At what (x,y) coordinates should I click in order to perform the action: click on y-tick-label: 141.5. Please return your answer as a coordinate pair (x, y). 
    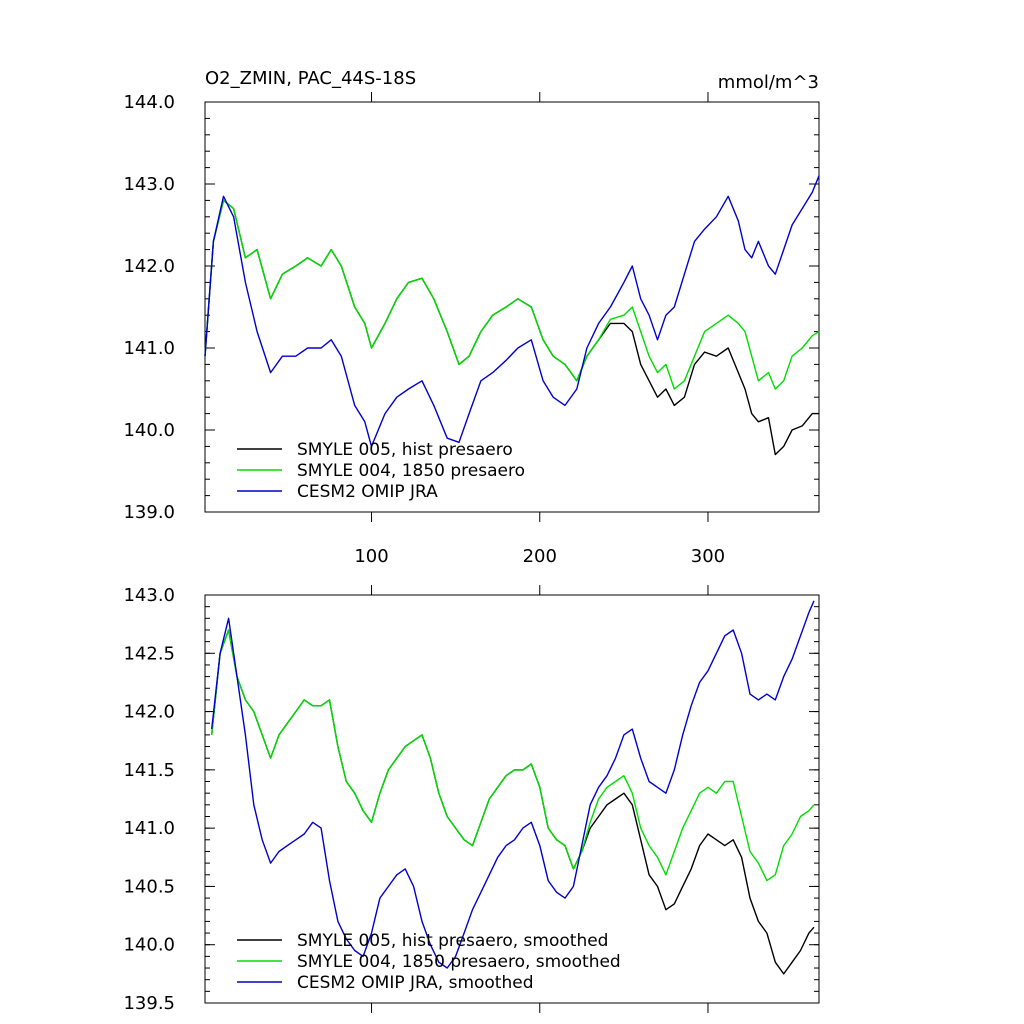
    Looking at the image, I should click on (149, 770).